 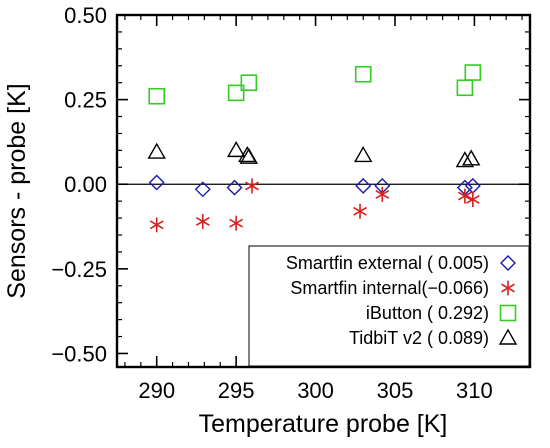 I want to click on y-tick-label: −0.25, so click(x=79, y=269).